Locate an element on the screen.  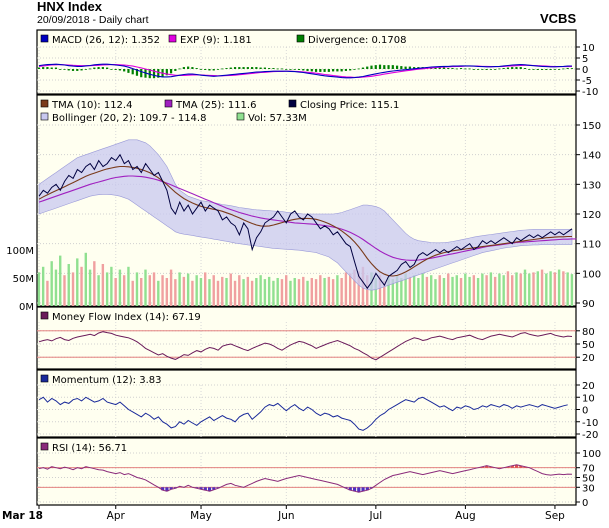
legend-label: TMA (10): 112.4 is located at coordinates (91, 105).